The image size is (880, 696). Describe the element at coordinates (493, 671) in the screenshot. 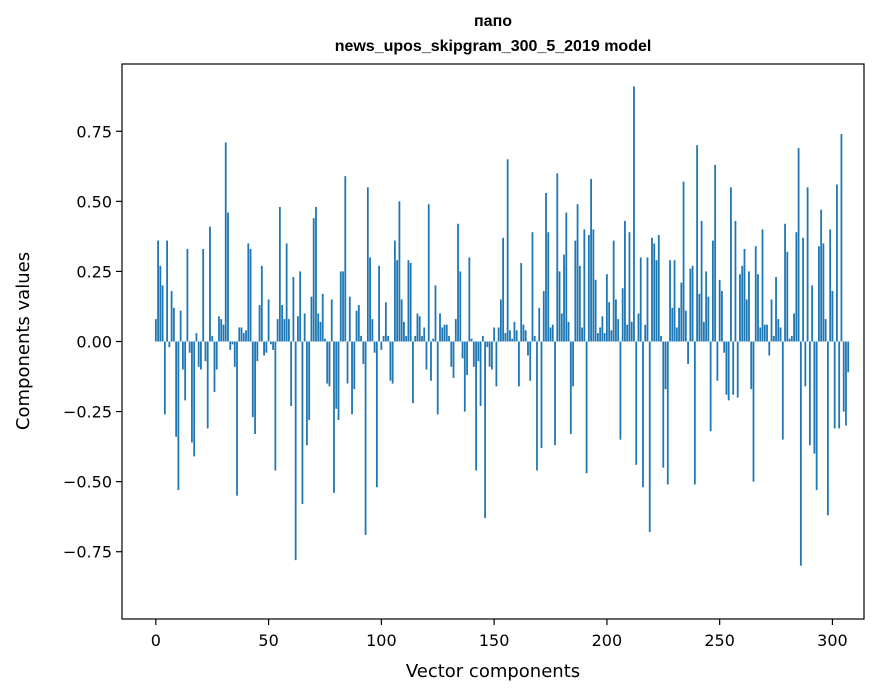

I see `x-axis-label: Vector components` at that location.